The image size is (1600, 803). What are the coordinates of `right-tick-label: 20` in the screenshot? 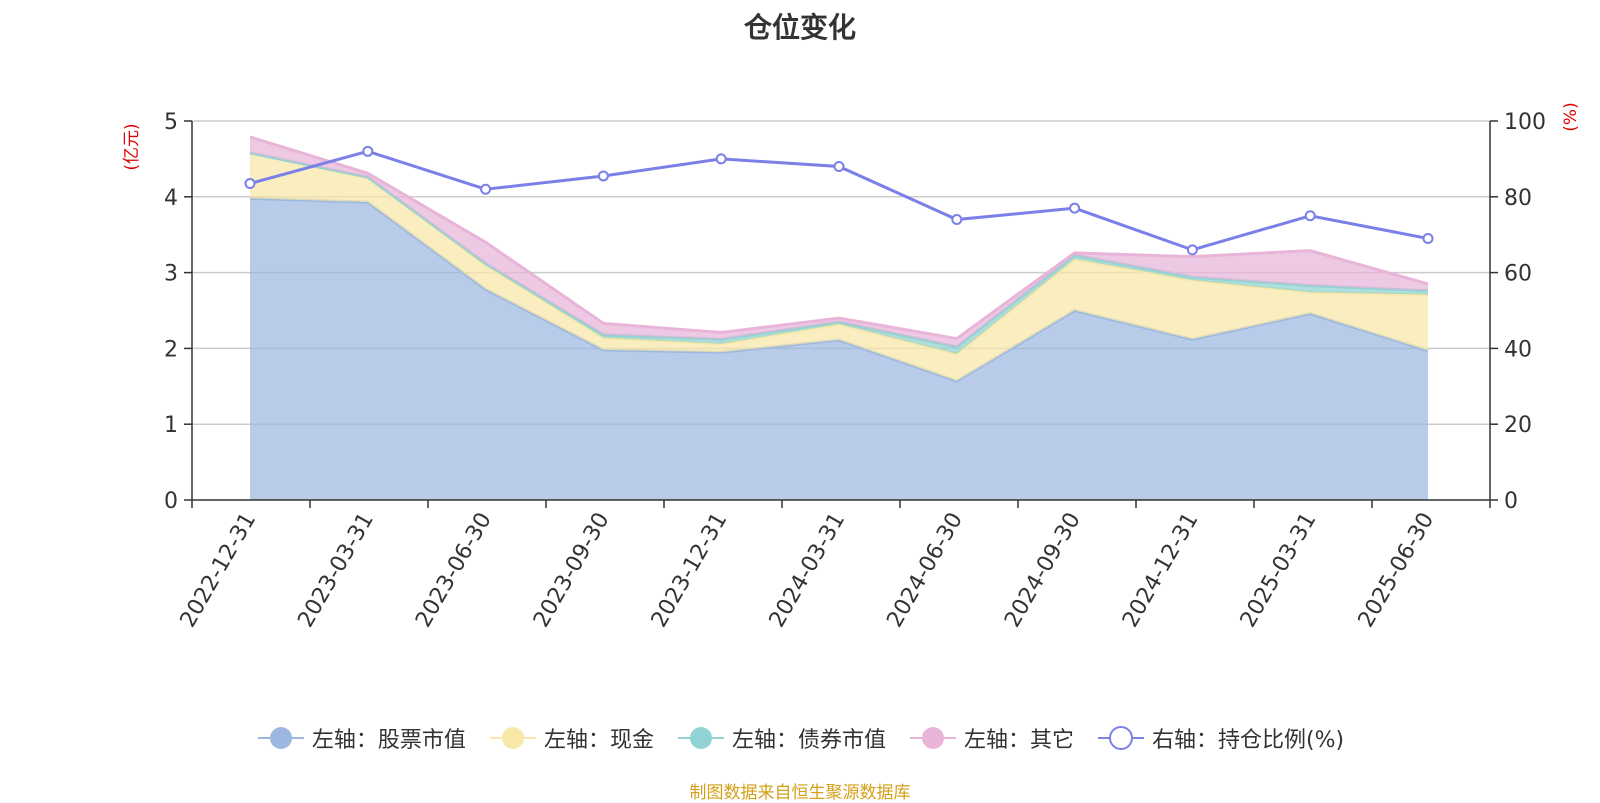 It's located at (1518, 425).